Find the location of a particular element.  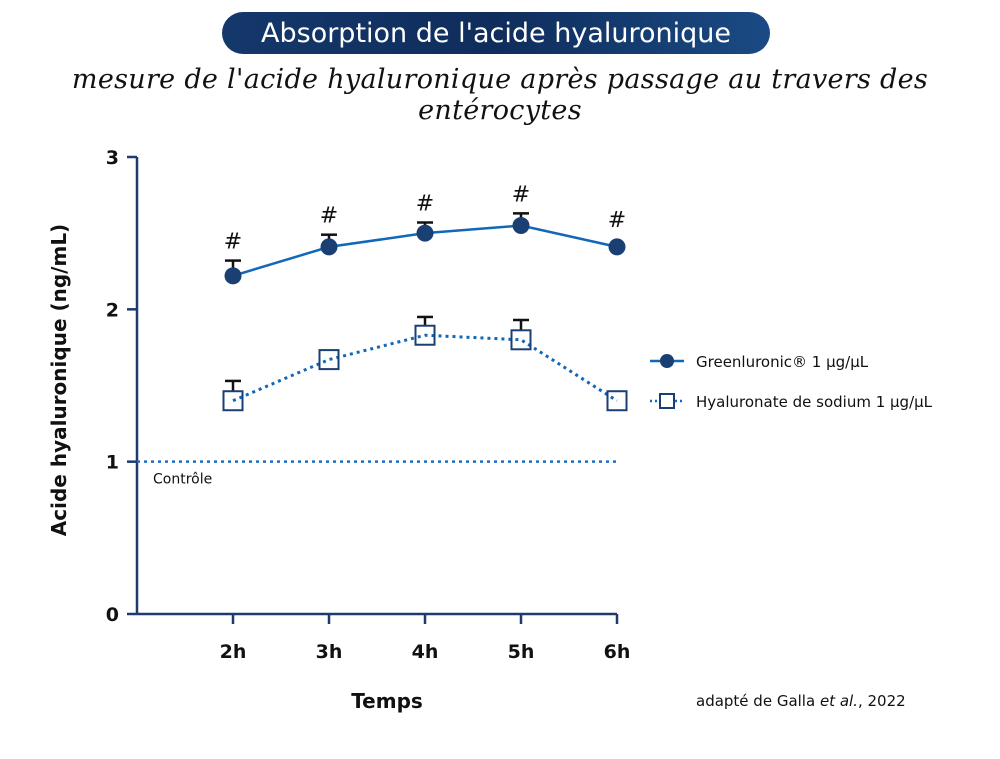

x-tick-label: 6h is located at coordinates (617, 652).